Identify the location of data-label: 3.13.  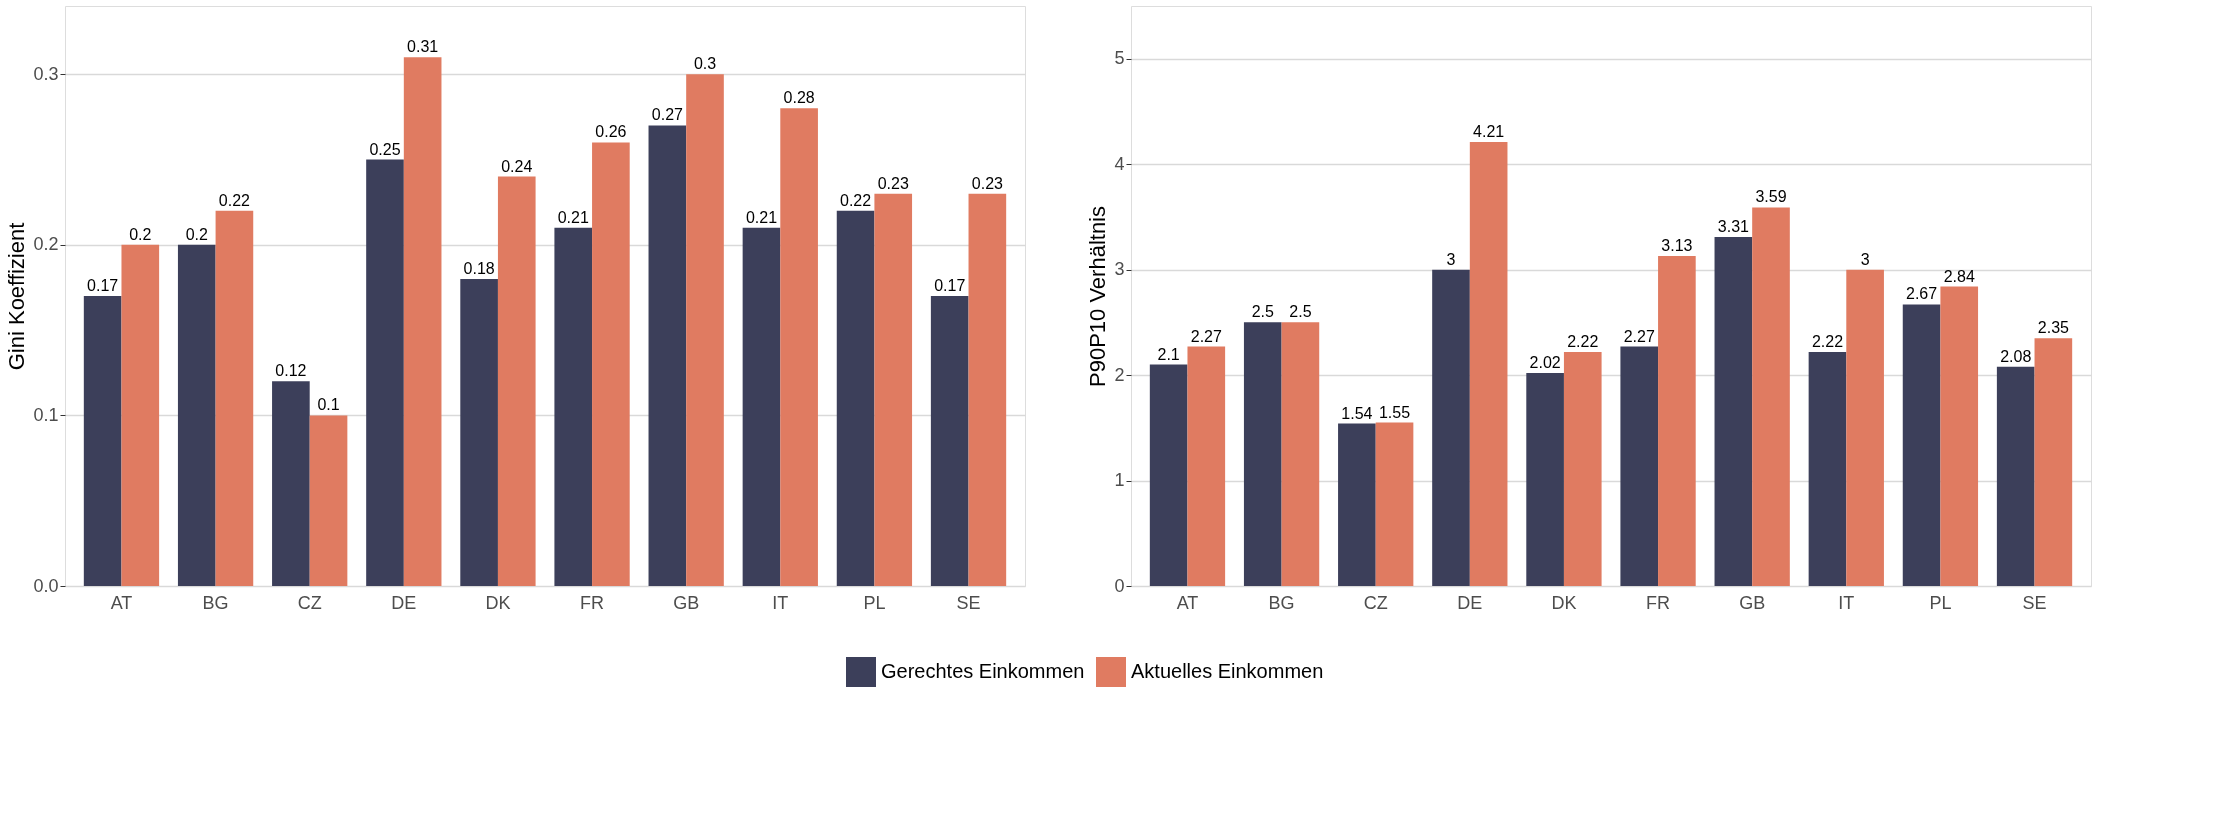
(1677, 245).